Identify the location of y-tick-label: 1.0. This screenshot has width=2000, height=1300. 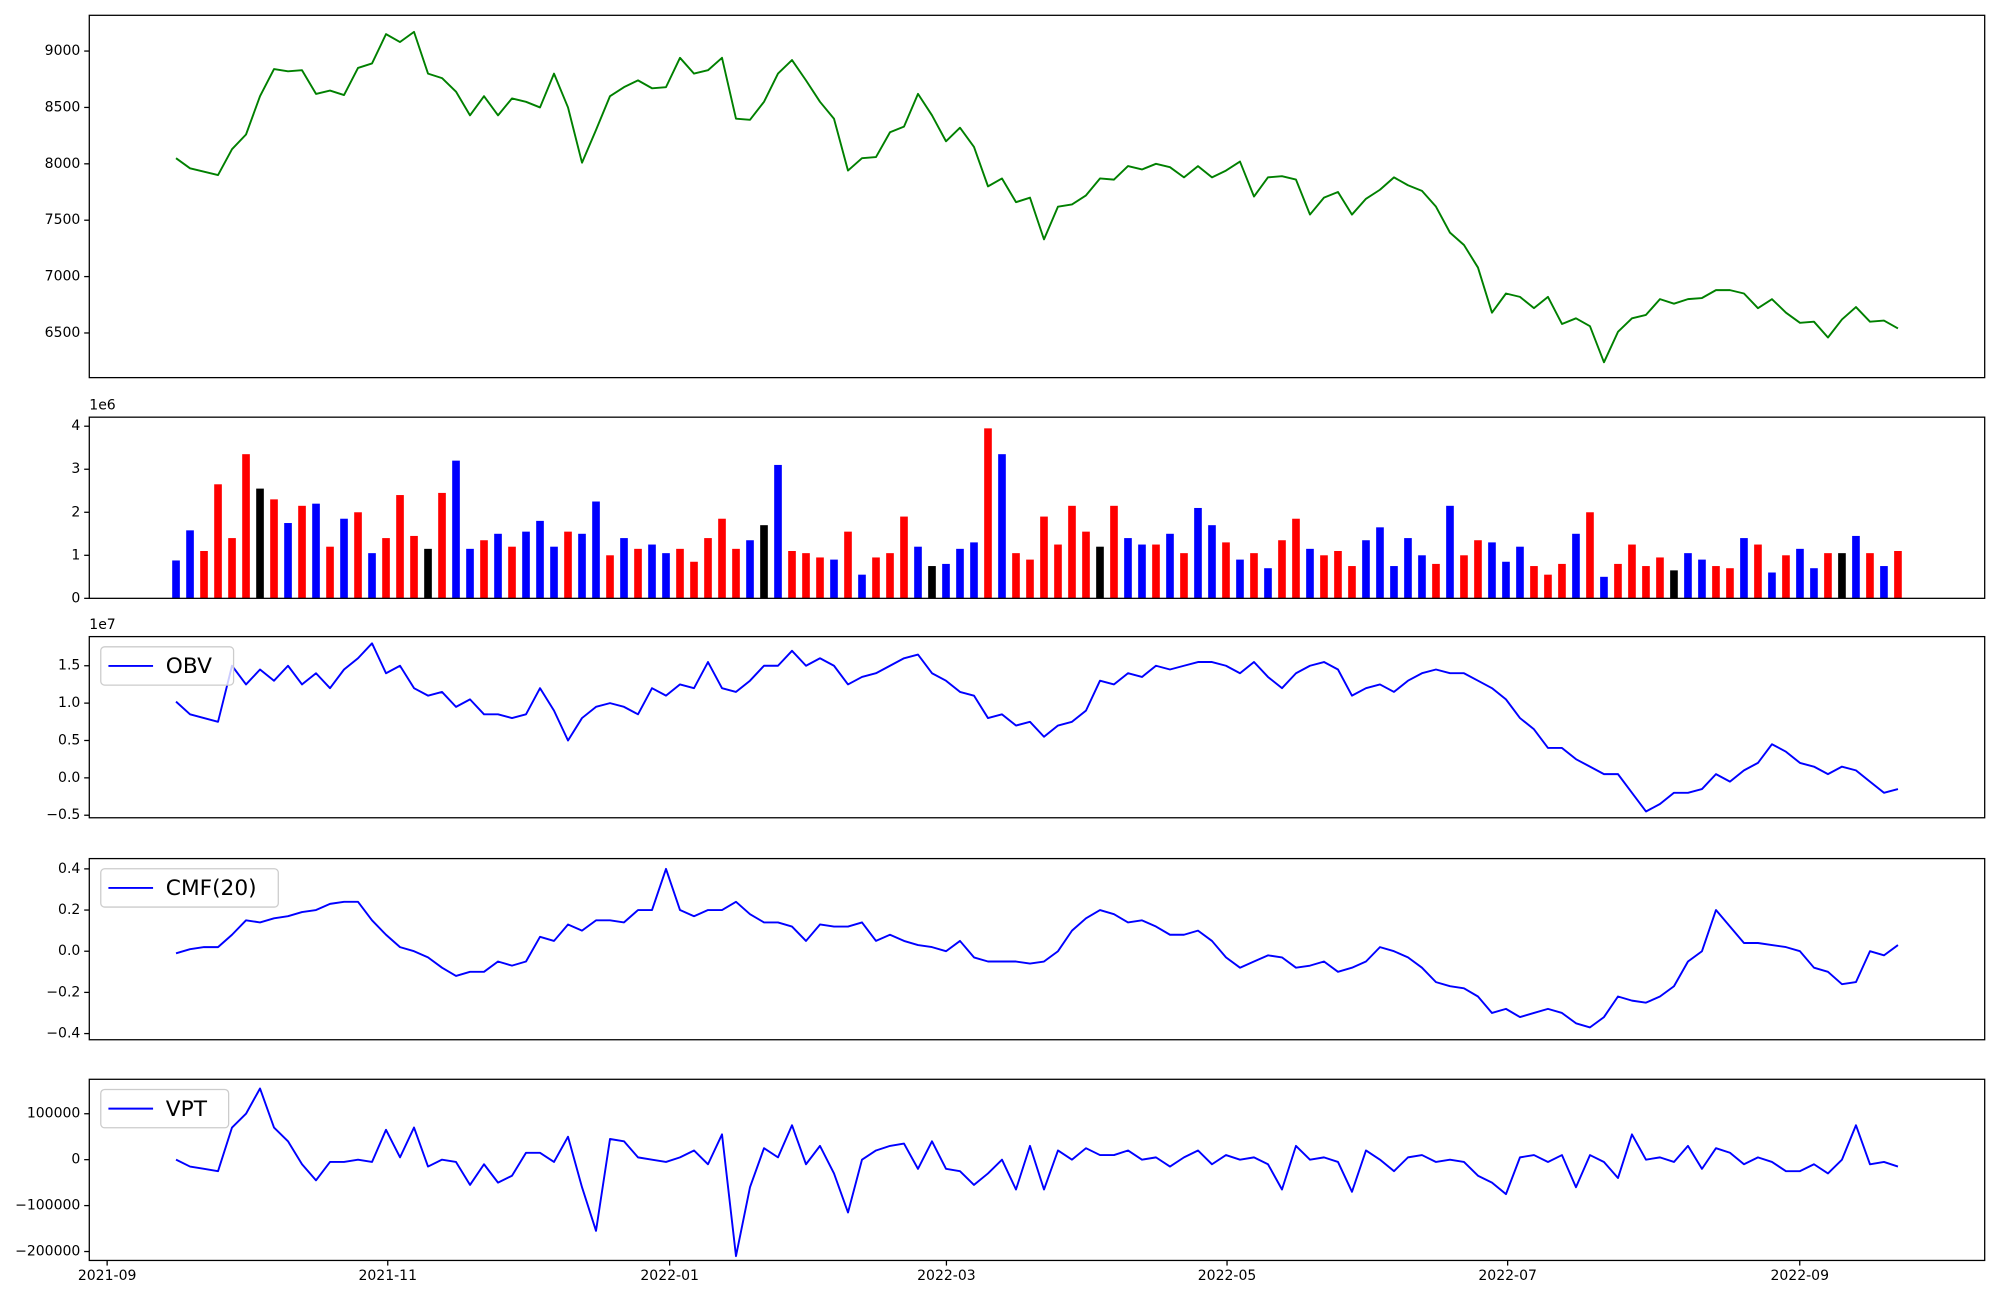
(69, 703).